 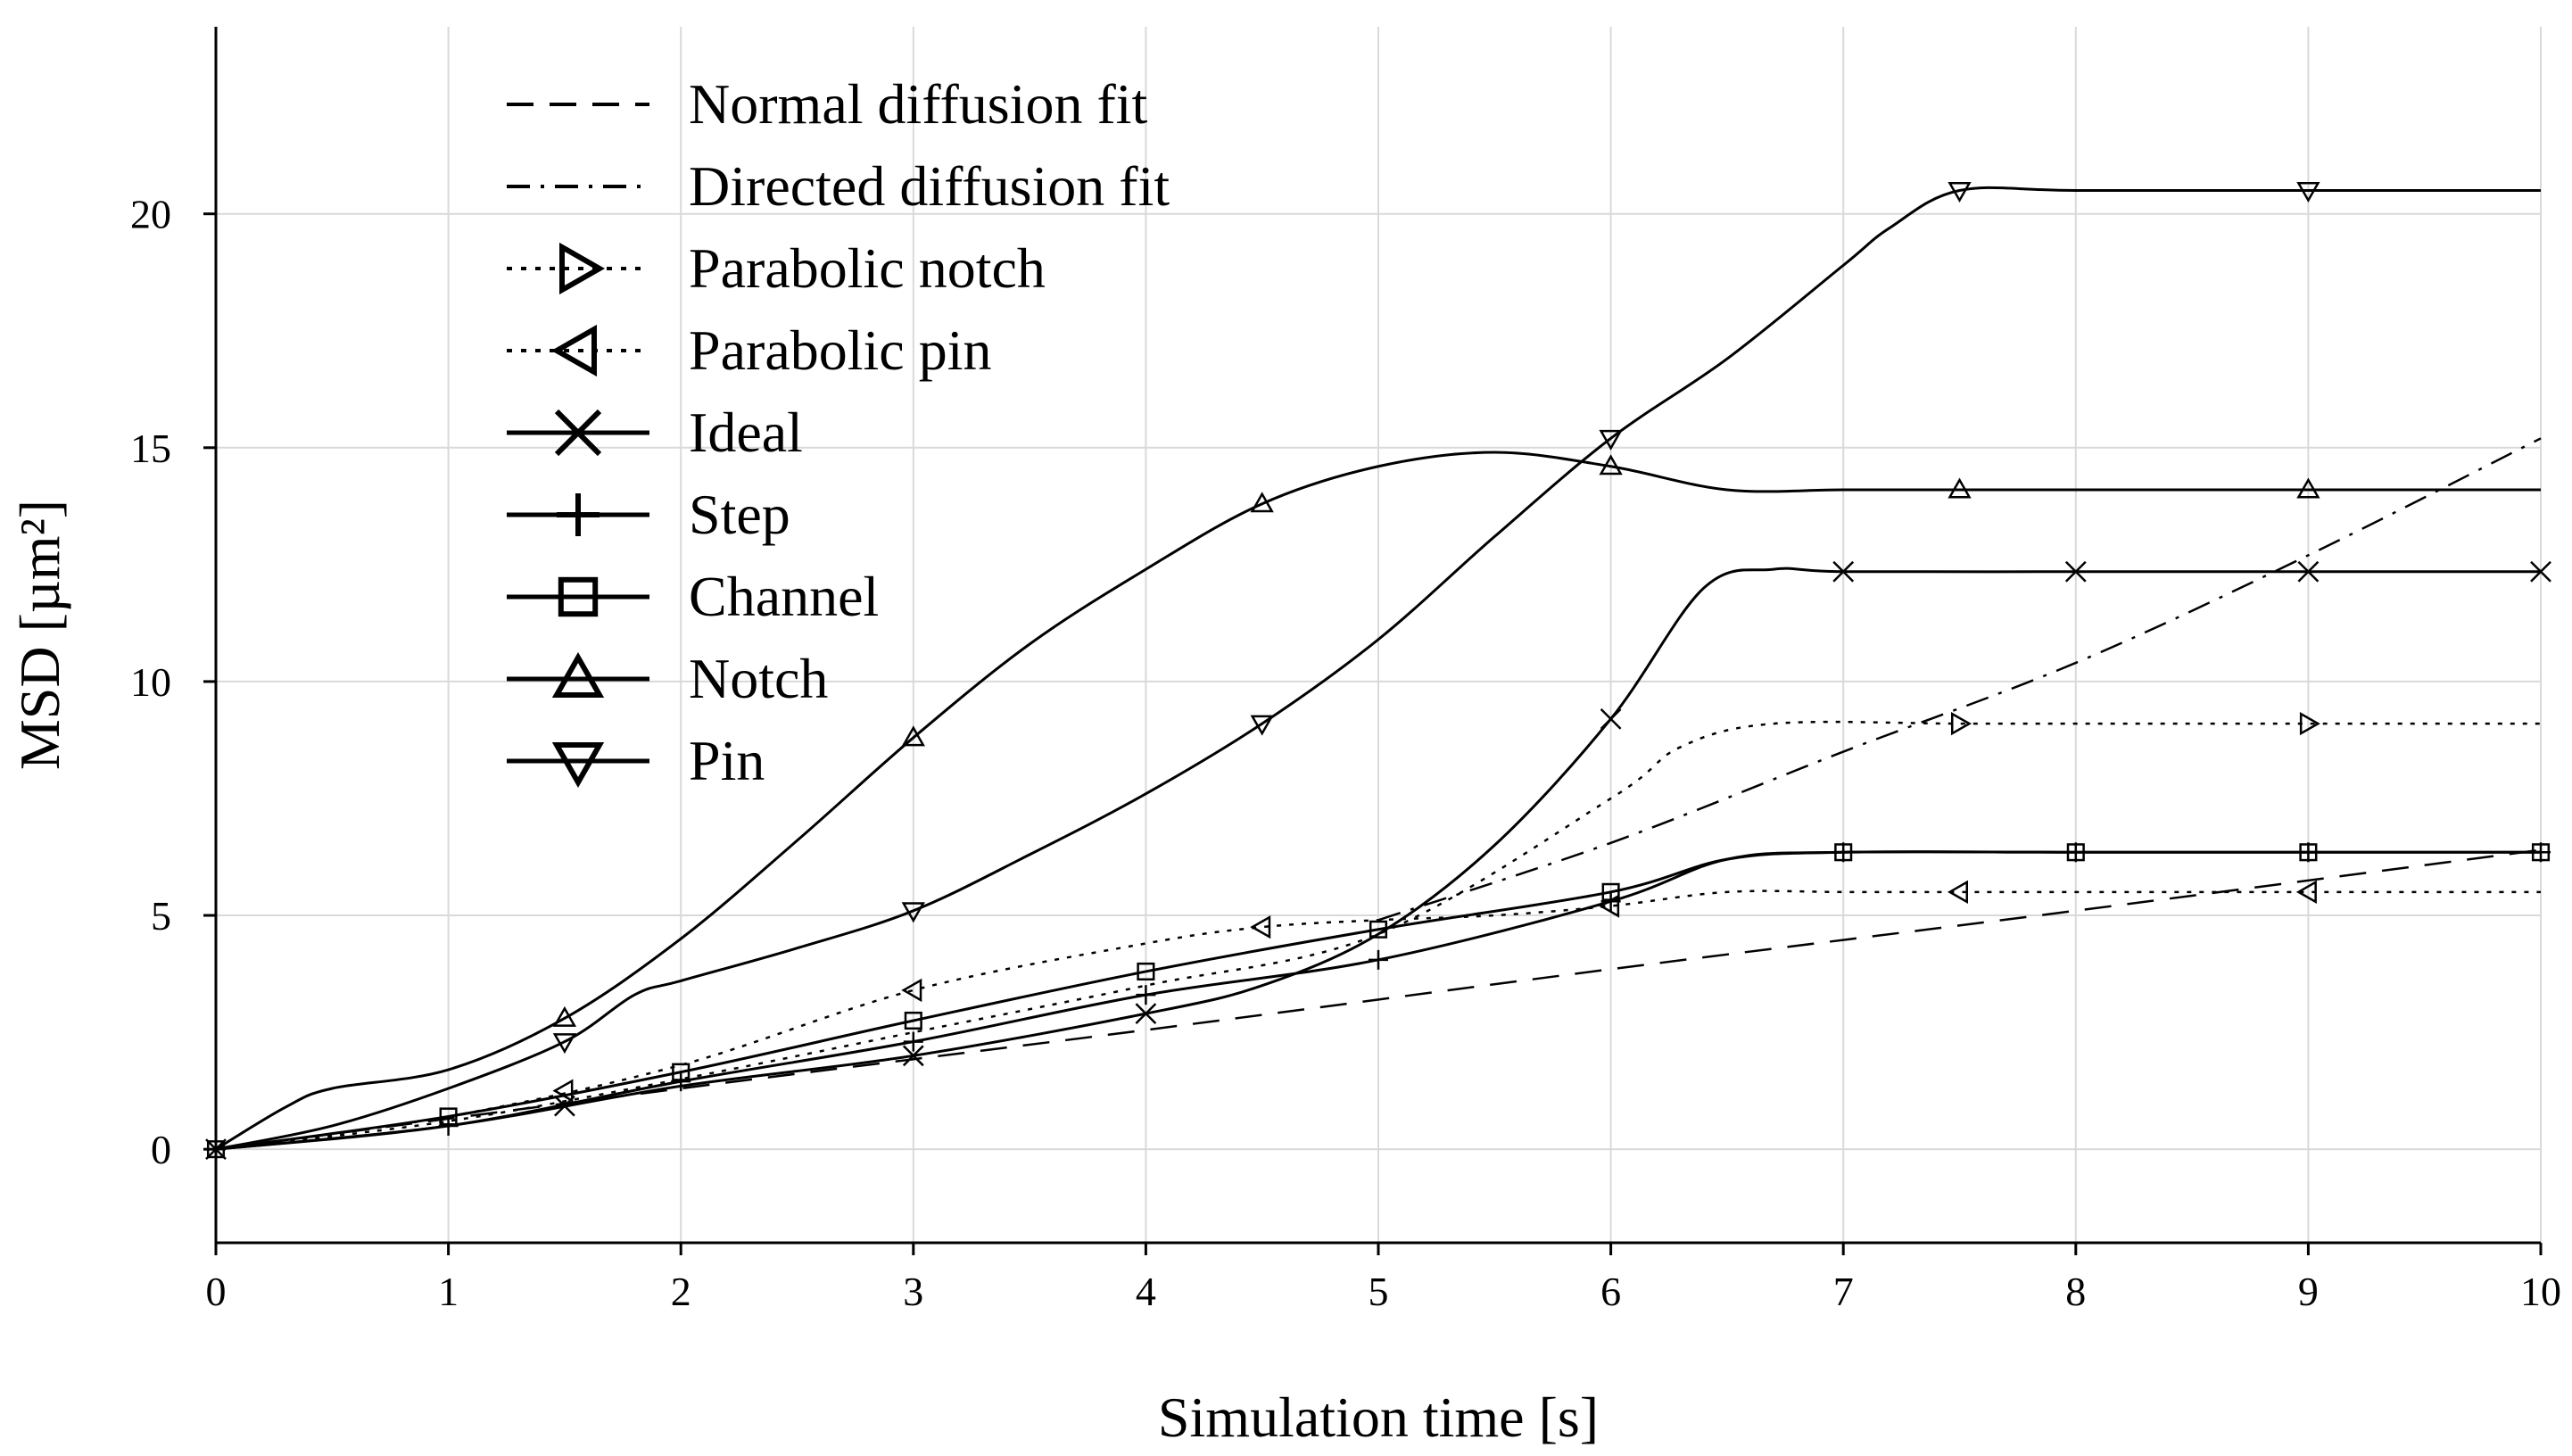 What do you see at coordinates (655, 433) in the screenshot?
I see `legend-item-ideal: Ideal` at bounding box center [655, 433].